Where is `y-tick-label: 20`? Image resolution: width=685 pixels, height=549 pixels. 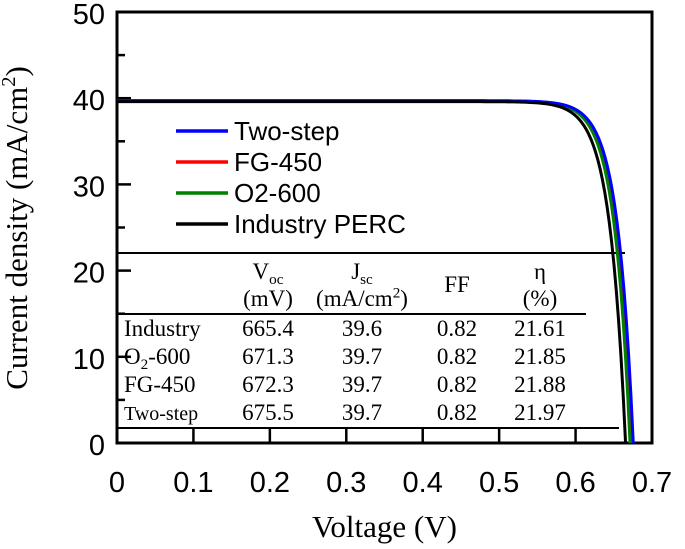 y-tick-label: 20 is located at coordinates (89, 274).